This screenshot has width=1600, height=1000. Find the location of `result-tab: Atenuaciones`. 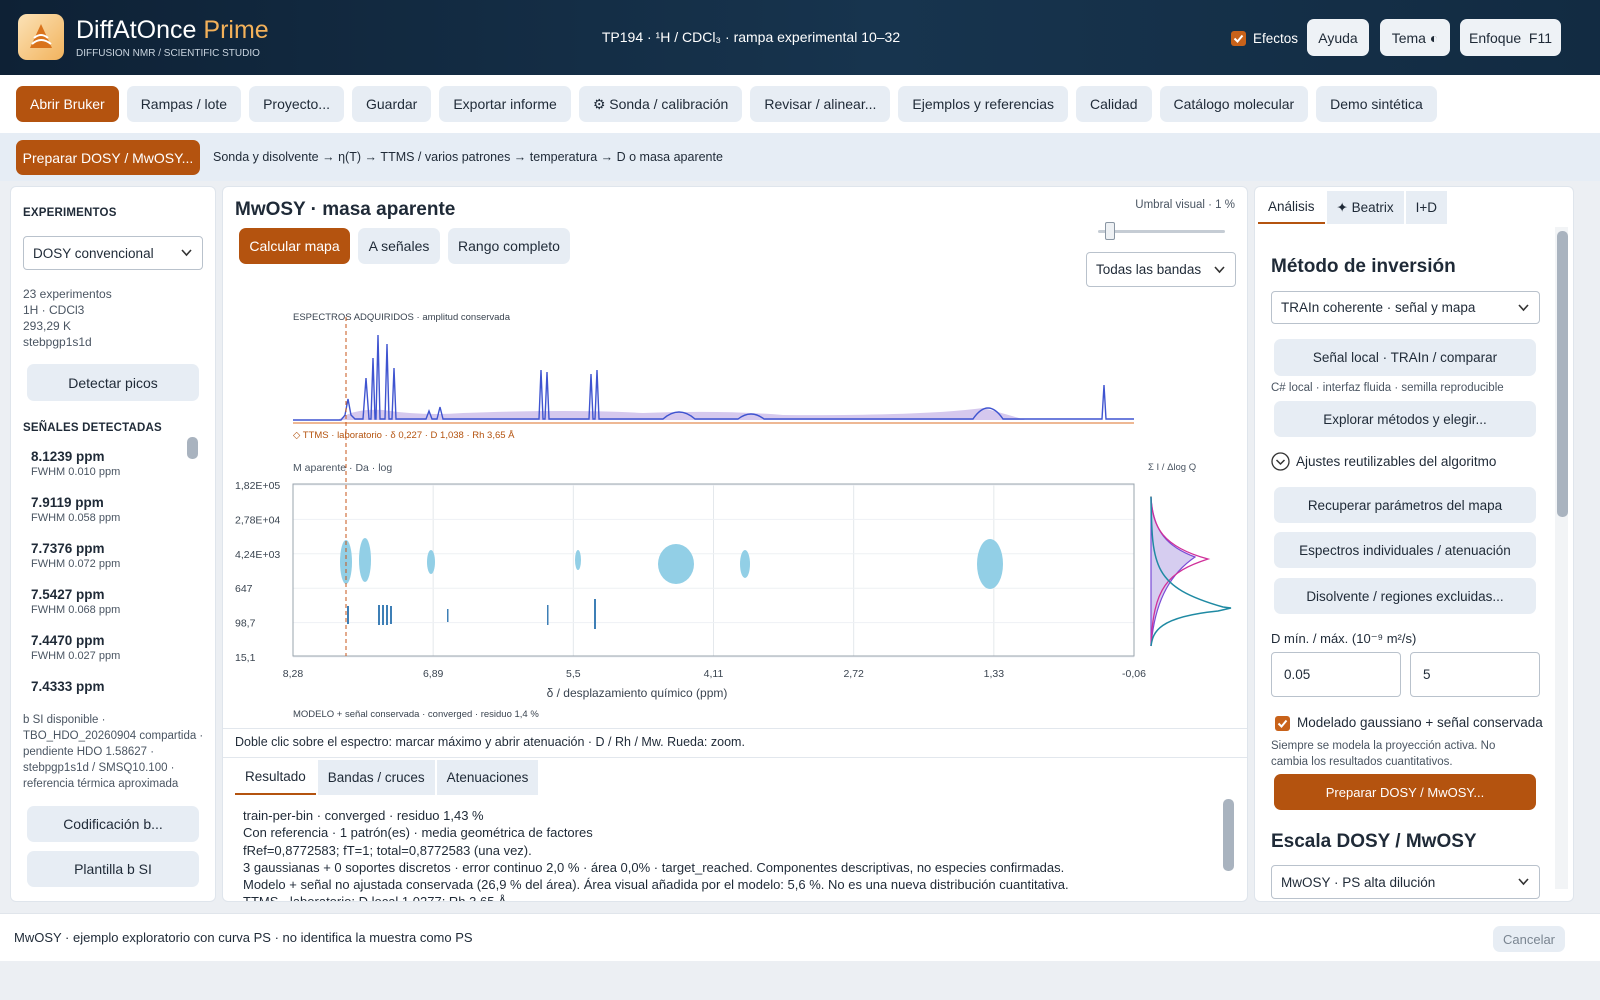

result-tab: Atenuaciones is located at coordinates (487, 777).